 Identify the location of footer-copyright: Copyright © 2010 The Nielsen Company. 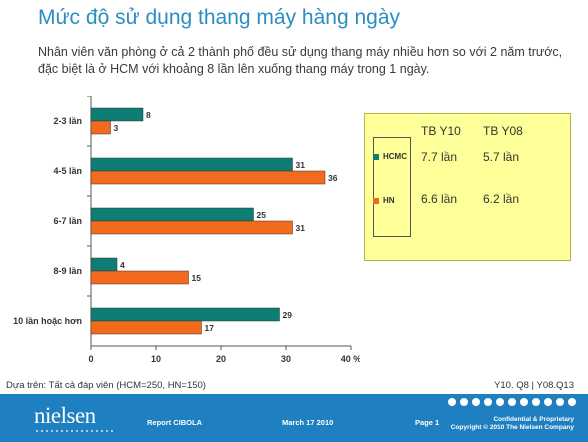
(512, 427).